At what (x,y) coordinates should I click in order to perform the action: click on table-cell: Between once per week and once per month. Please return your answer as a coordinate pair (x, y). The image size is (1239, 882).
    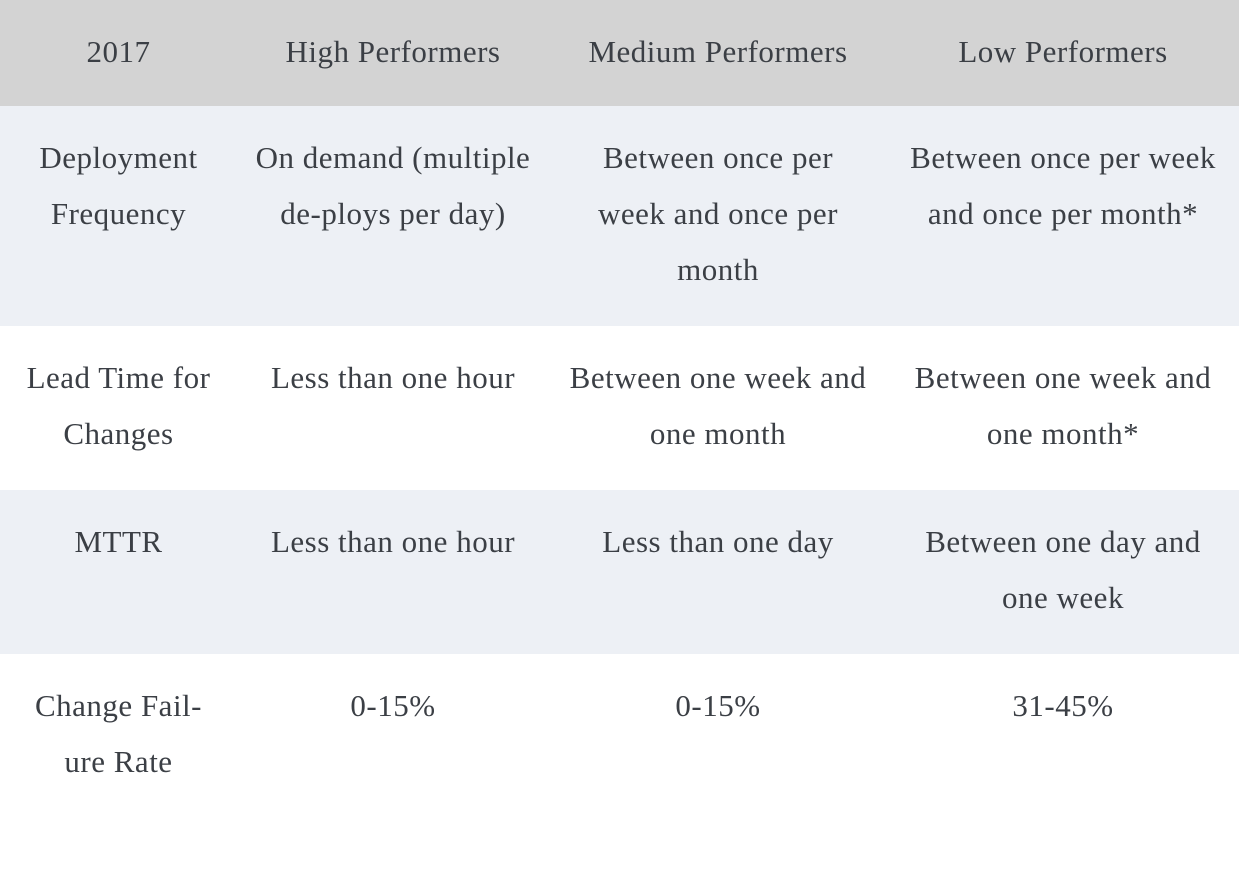
    Looking at the image, I should click on (718, 216).